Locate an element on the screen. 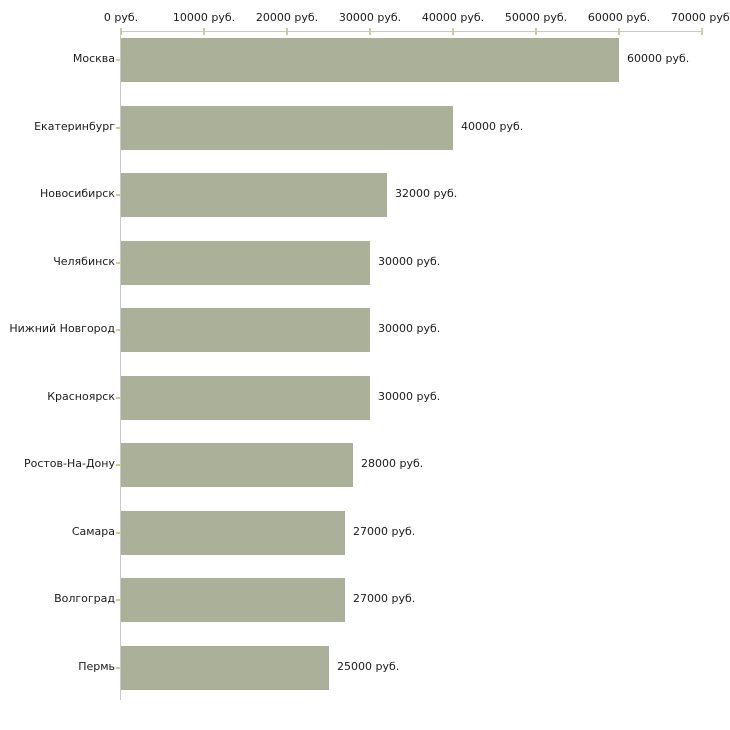 The image size is (730, 730). value-label: 40000 руб. is located at coordinates (492, 126).